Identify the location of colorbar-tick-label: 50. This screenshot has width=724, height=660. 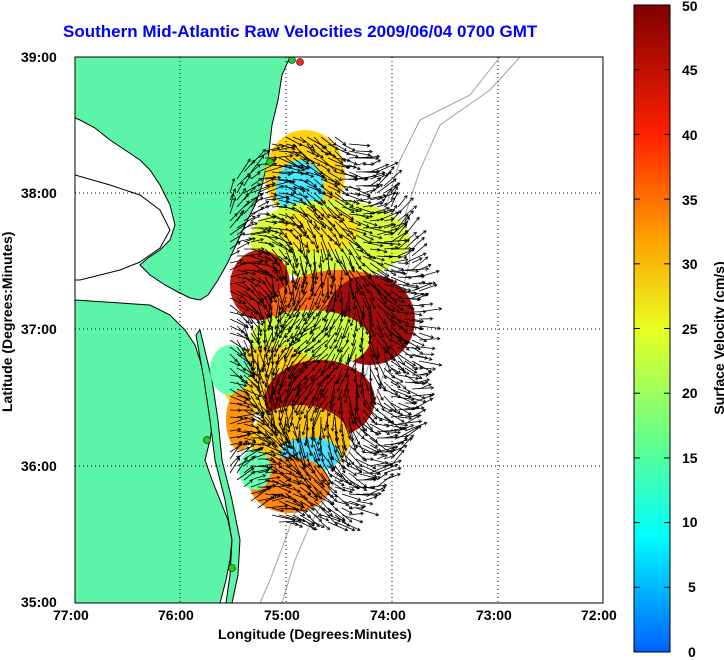
(690, 7).